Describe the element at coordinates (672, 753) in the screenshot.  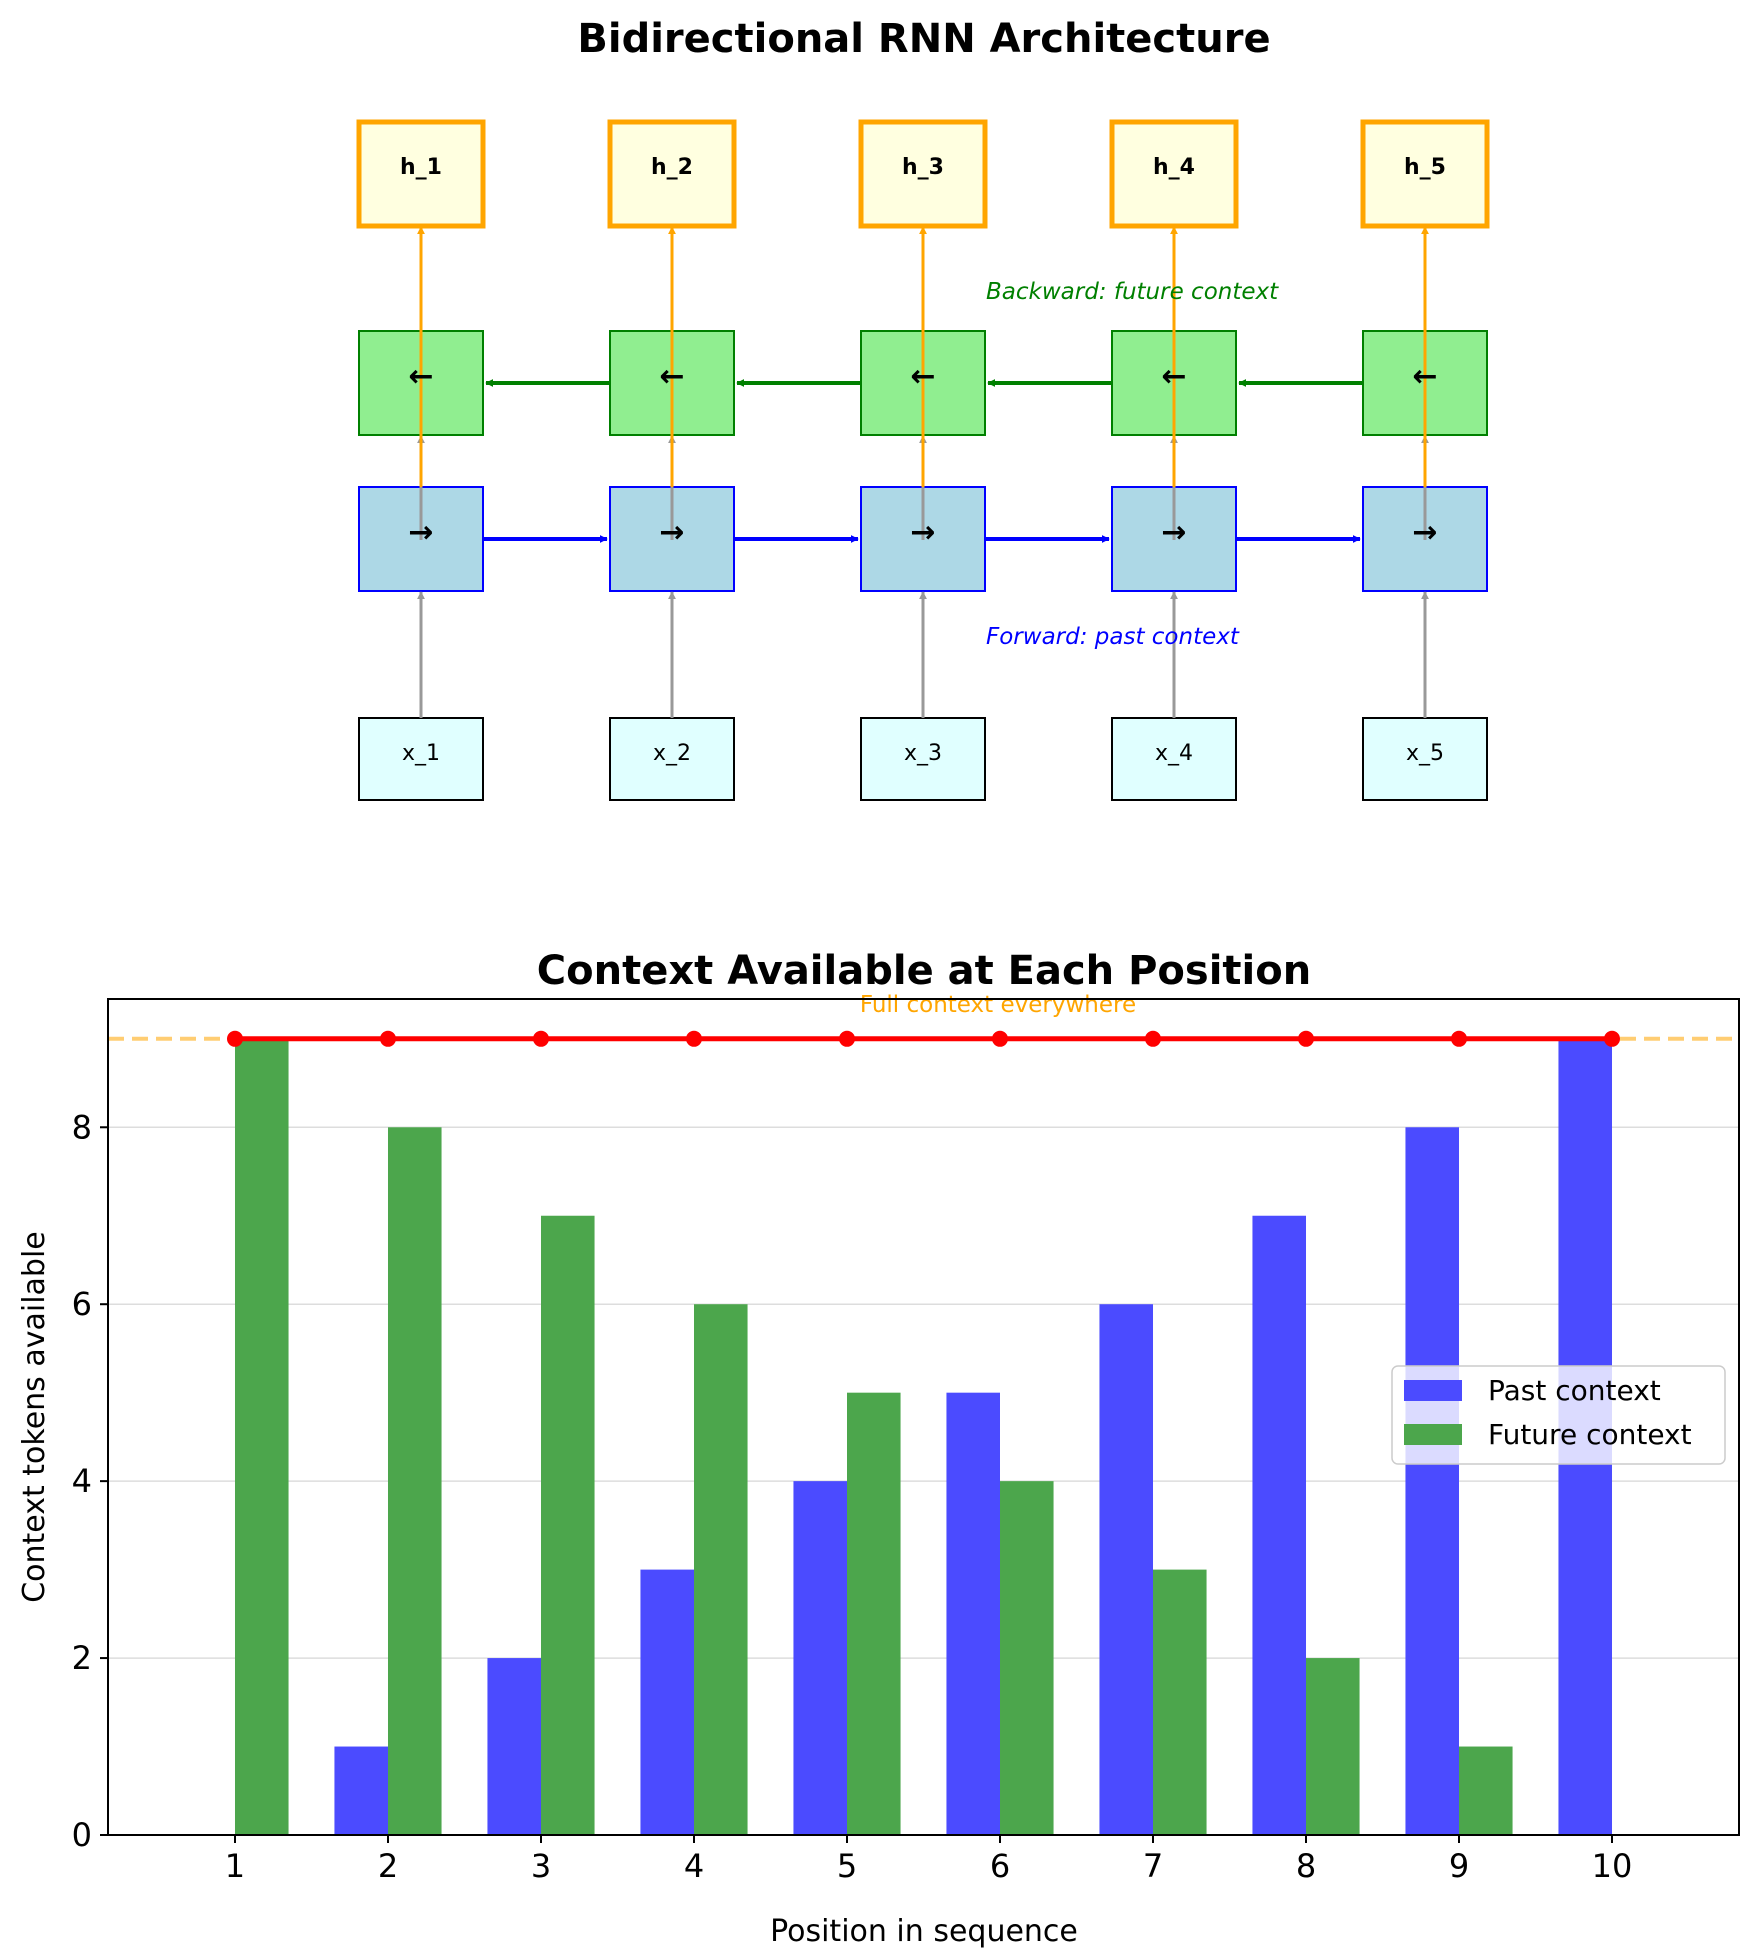
I see `input-label: x_2` at that location.